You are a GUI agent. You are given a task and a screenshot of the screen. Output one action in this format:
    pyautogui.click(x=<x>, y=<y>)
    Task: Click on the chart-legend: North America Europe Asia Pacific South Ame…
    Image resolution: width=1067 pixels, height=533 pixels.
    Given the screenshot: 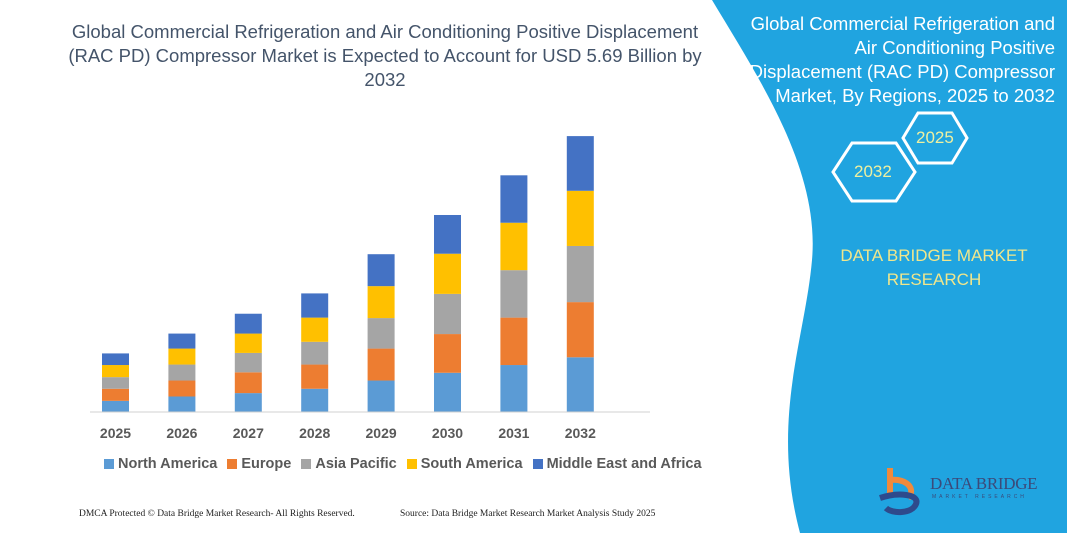 What is the action you would take?
    pyautogui.click(x=403, y=464)
    